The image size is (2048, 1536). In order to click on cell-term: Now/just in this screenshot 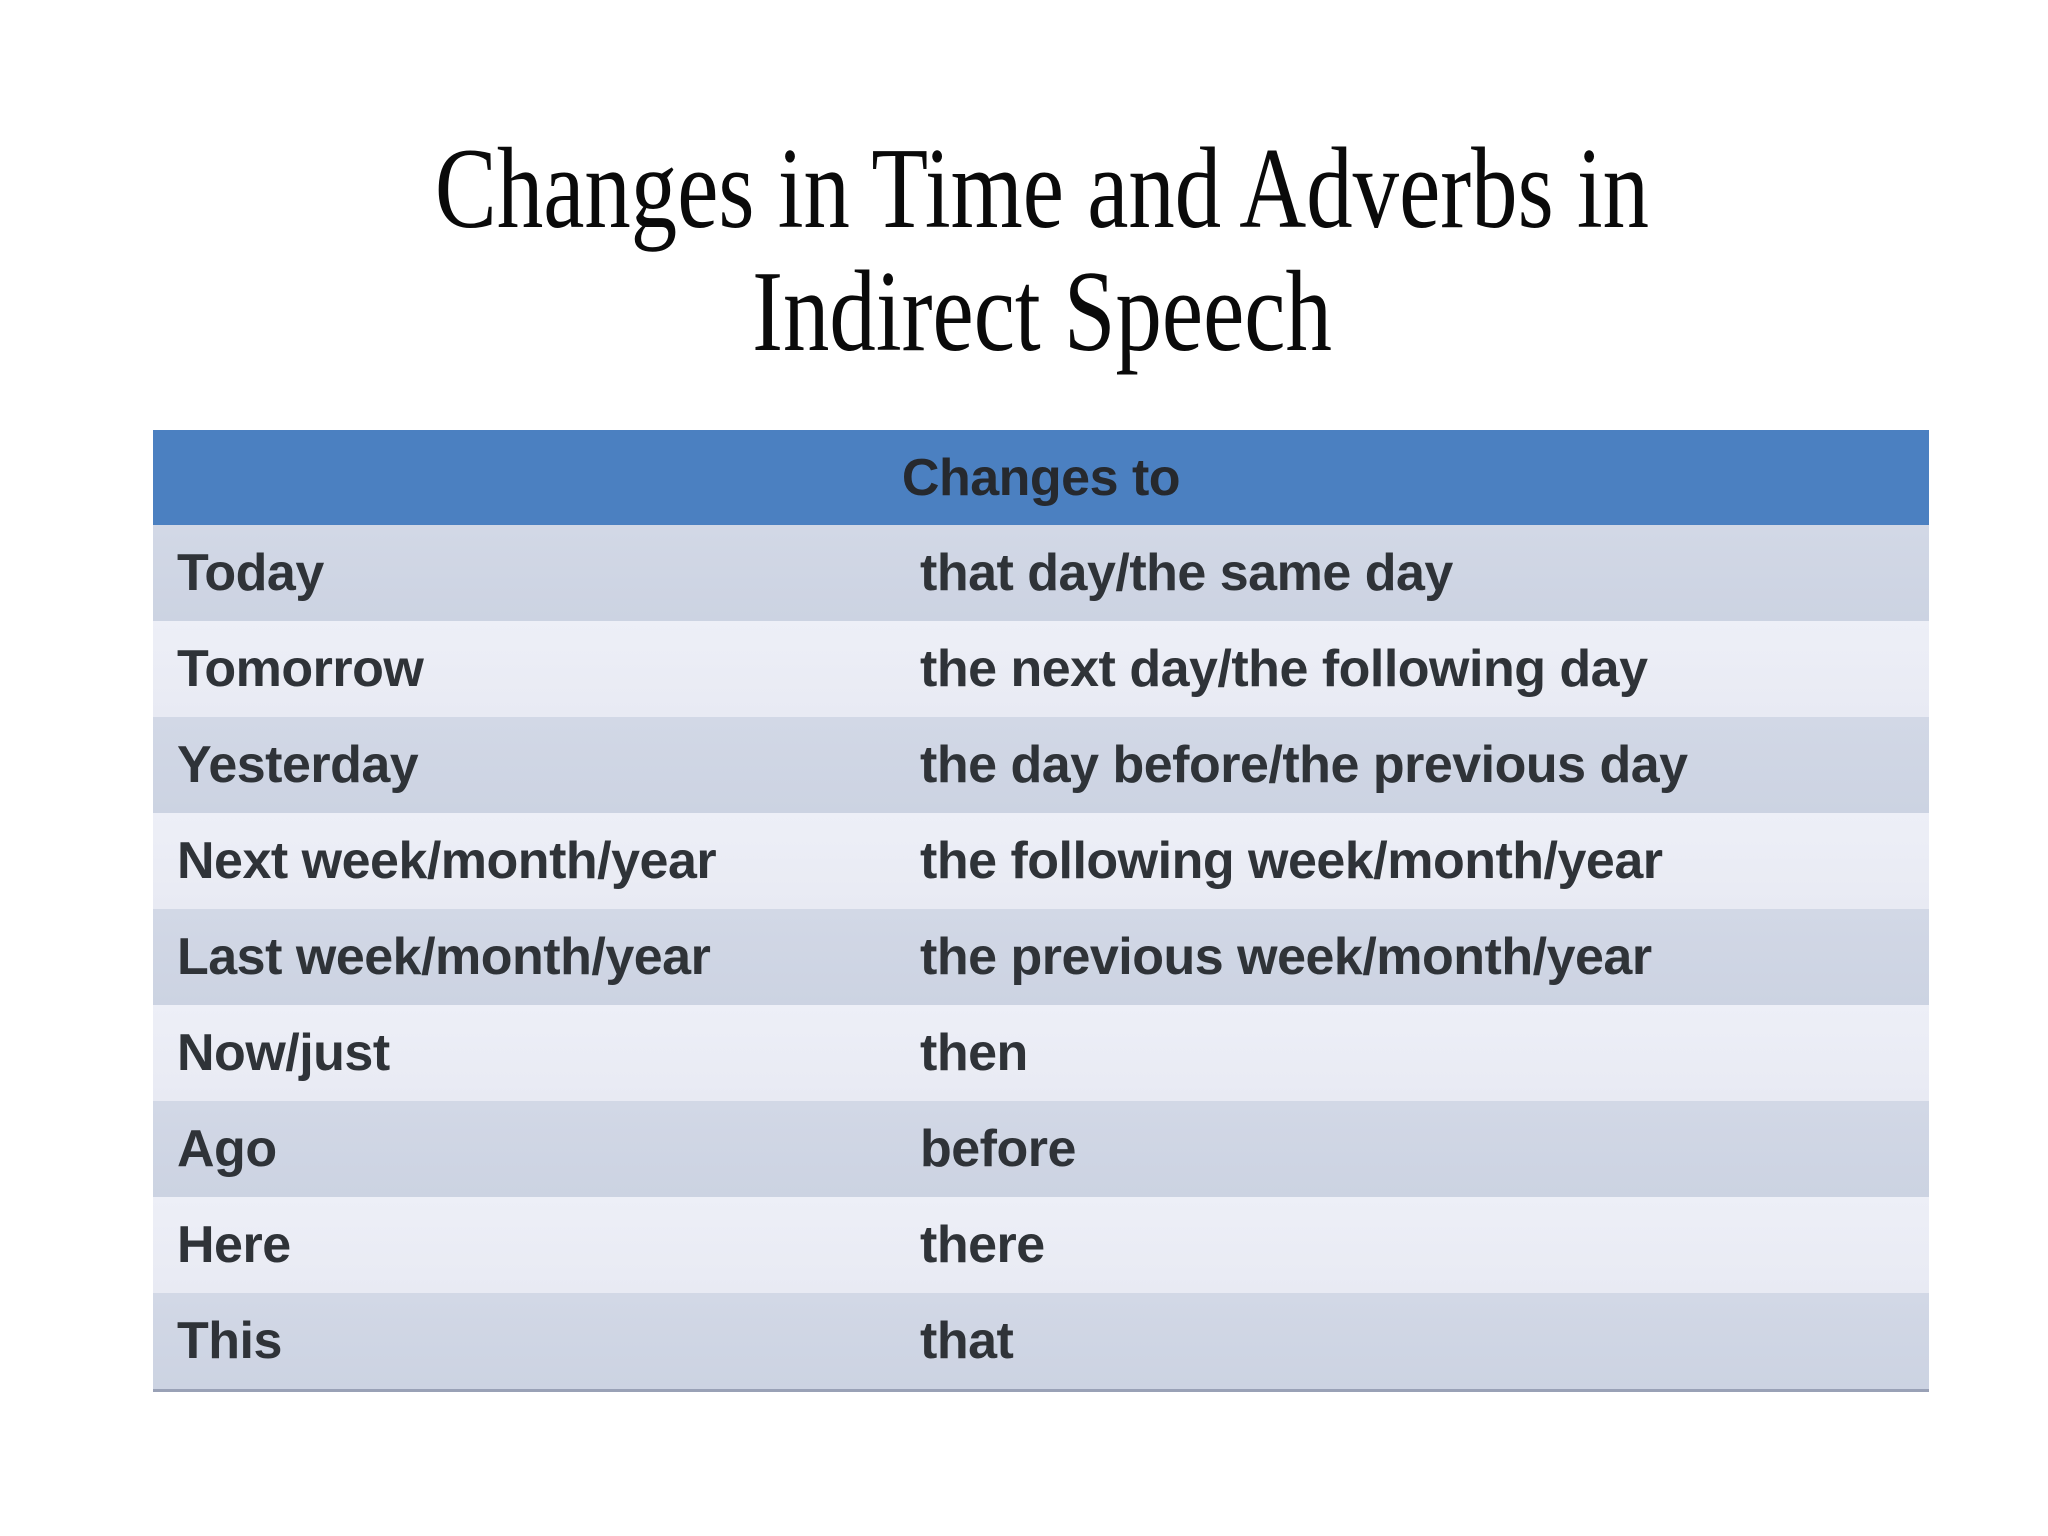, I will do `click(283, 1053)`.